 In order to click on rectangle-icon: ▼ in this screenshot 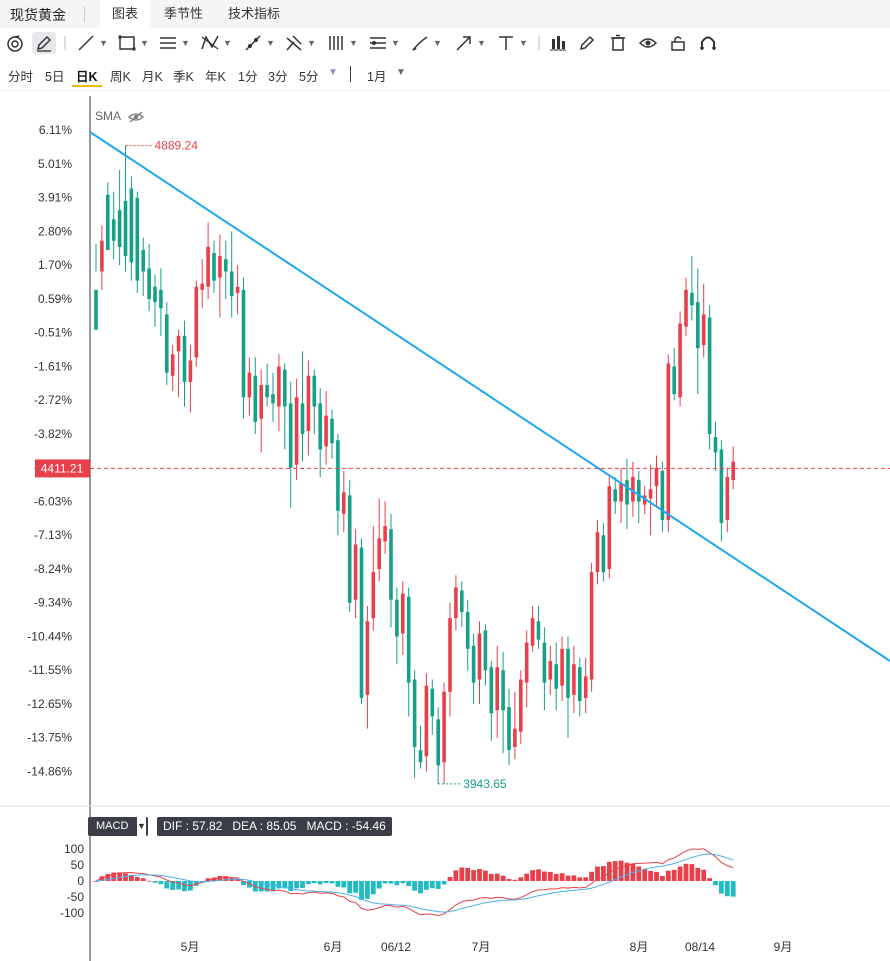, I will do `click(133, 43)`.